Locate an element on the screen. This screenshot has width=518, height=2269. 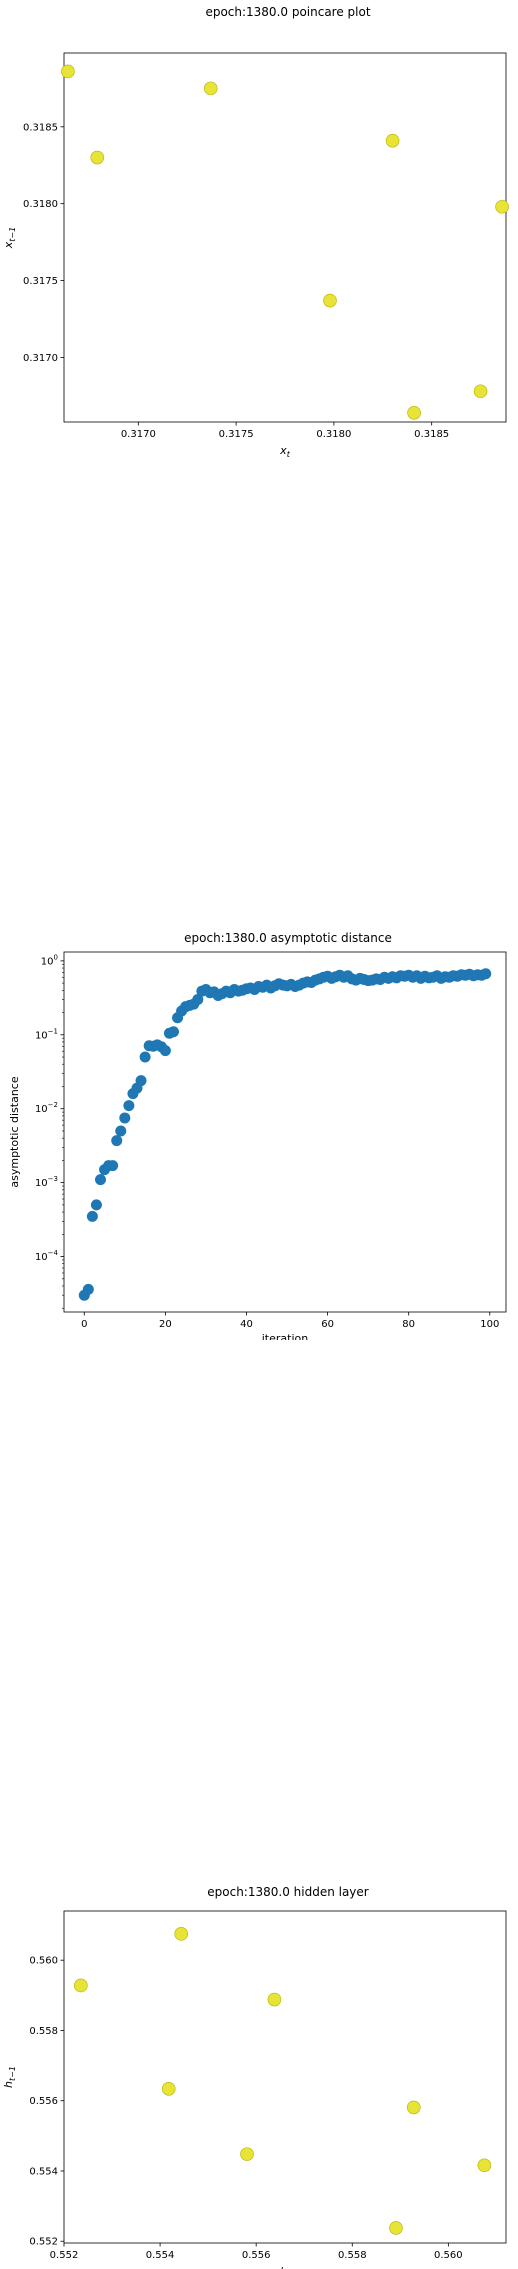
y-tick-label: 10⁰ is located at coordinates (49, 960).